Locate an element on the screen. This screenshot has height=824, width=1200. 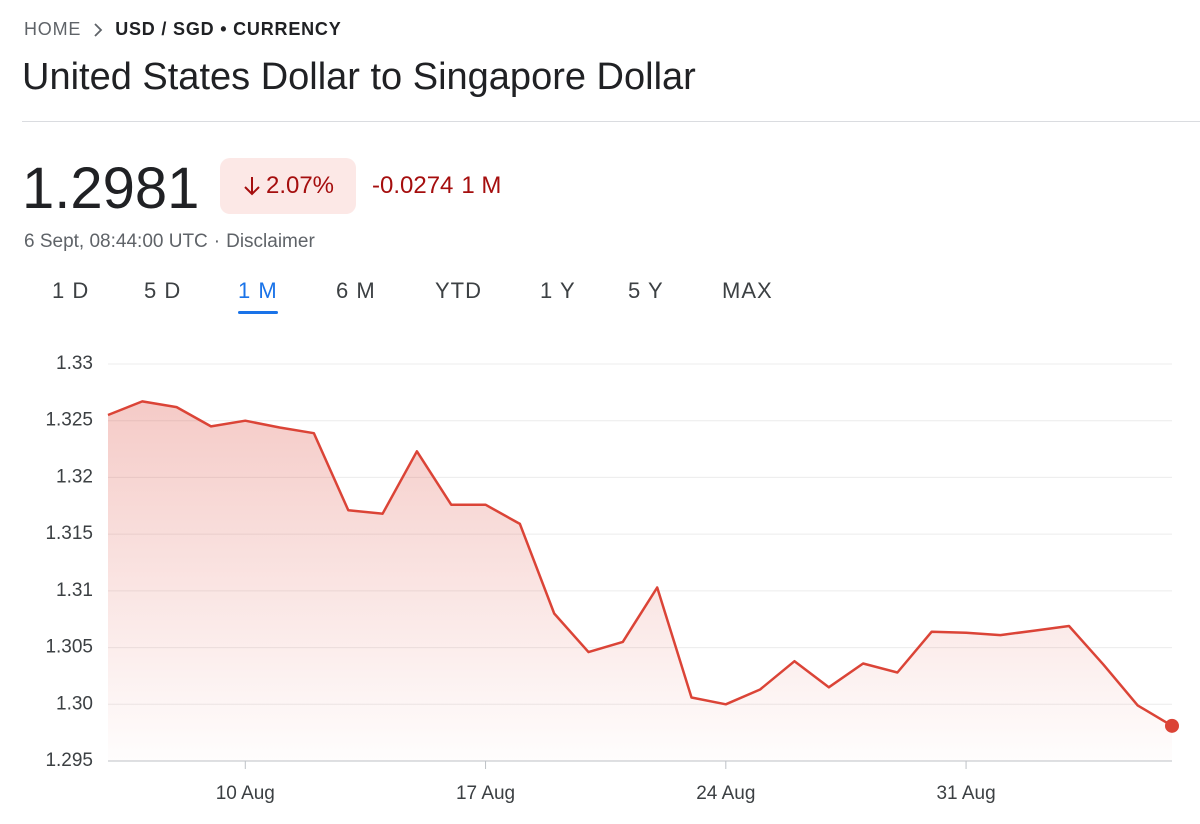
breadcrumb: HOME USD / SGD • CURRENCY is located at coordinates (183, 29).